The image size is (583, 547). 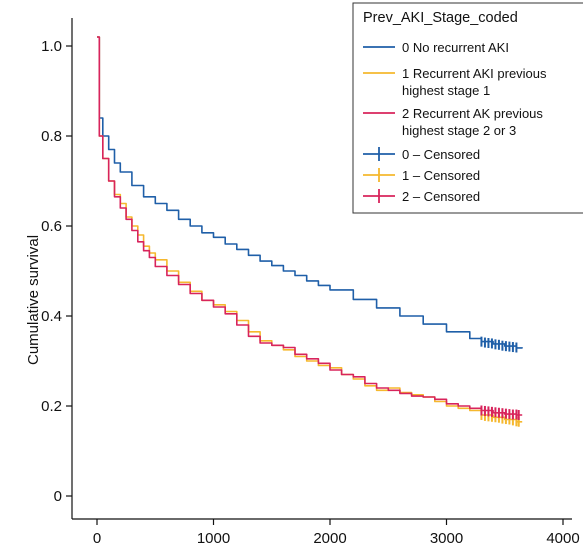 What do you see at coordinates (51, 46) in the screenshot?
I see `y-tick-label: 1.0` at bounding box center [51, 46].